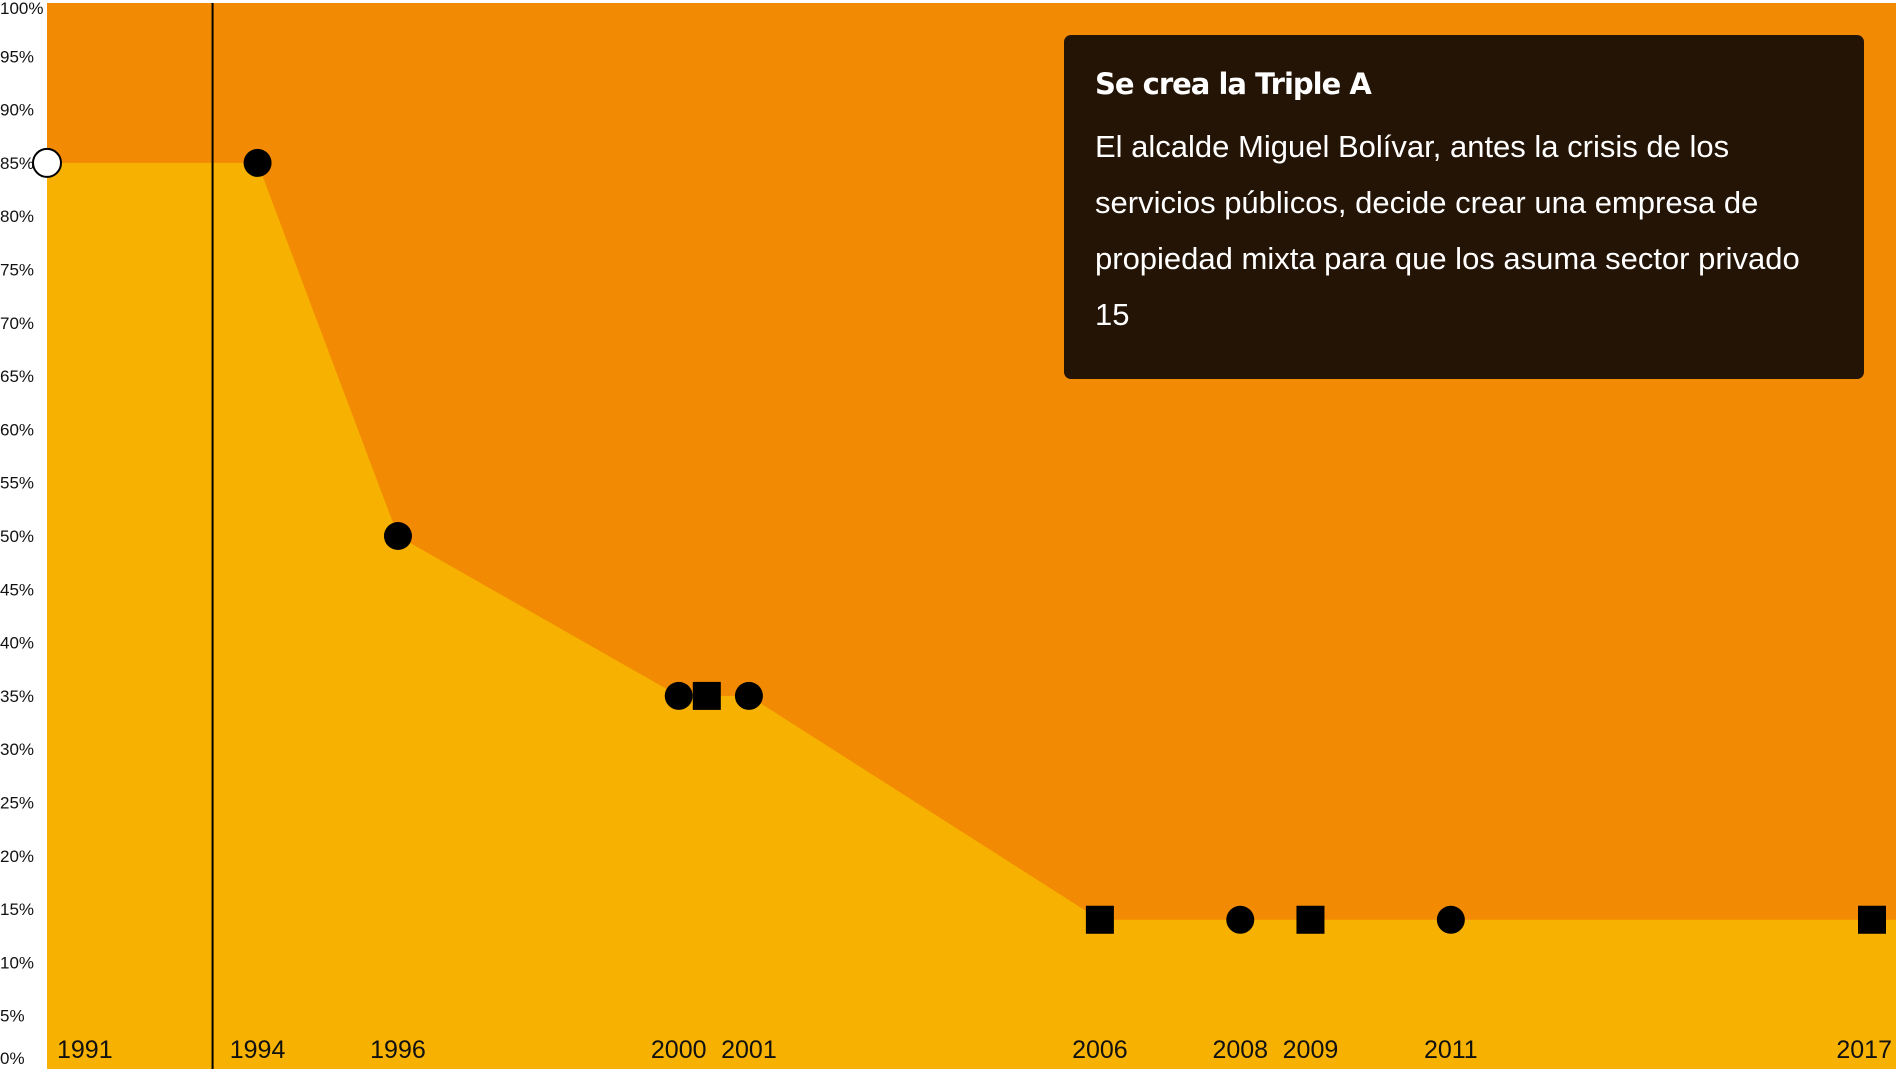  I want to click on y-tick-label: 90%, so click(17, 110).